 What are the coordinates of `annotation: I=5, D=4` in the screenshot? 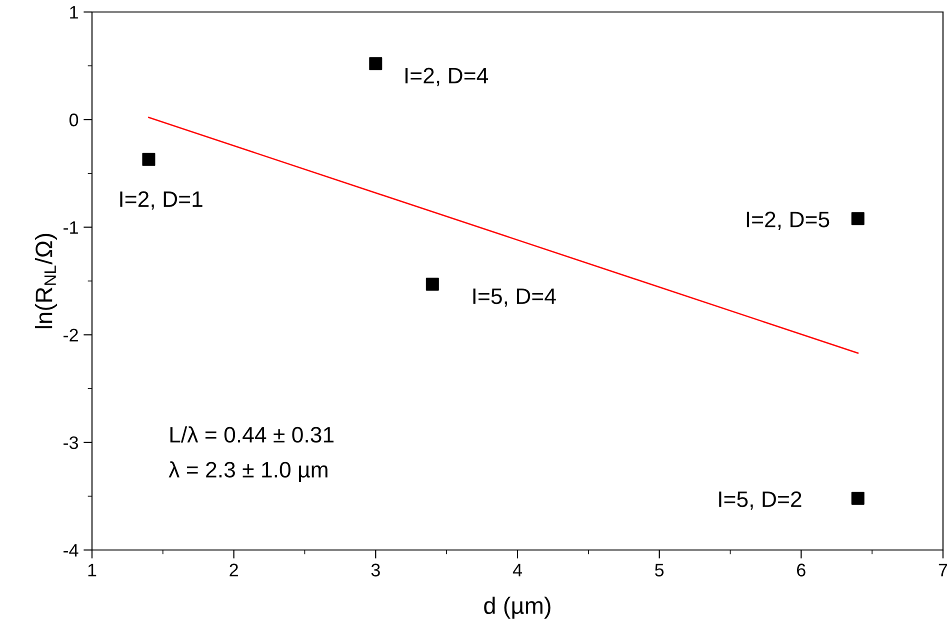 It's located at (514, 297).